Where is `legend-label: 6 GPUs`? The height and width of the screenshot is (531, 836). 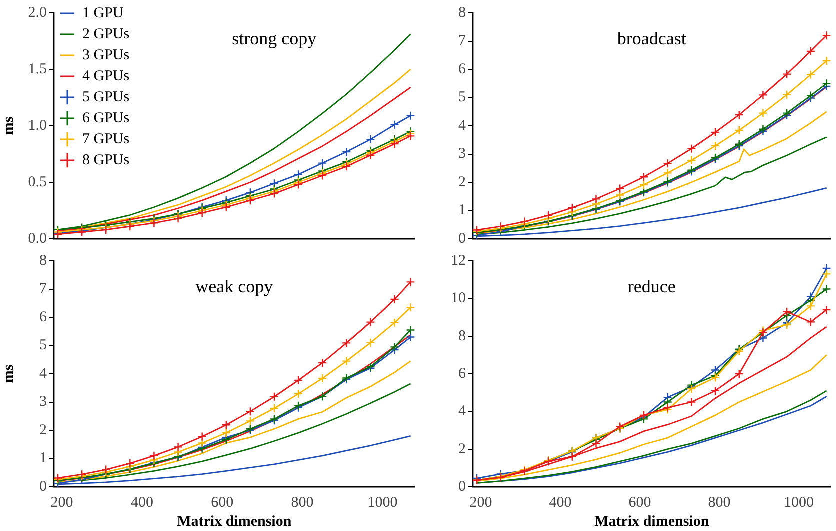
legend-label: 6 GPUs is located at coordinates (106, 118).